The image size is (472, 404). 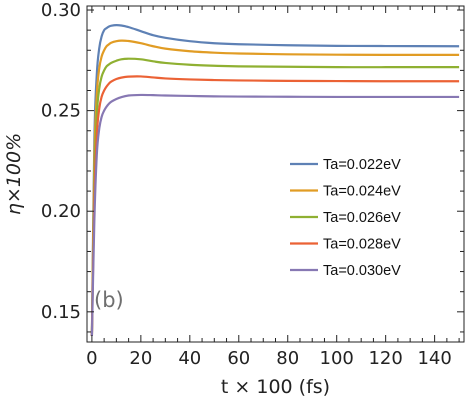 What do you see at coordinates (362, 271) in the screenshot?
I see `legend-label-5: Ta=0.030eV` at bounding box center [362, 271].